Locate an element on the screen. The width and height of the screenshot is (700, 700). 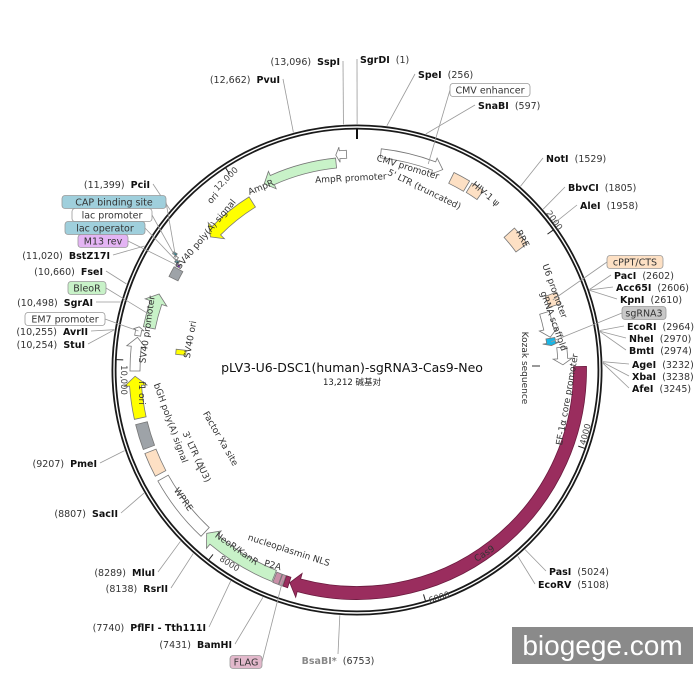
feature-cas9 is located at coordinates (438, 482).